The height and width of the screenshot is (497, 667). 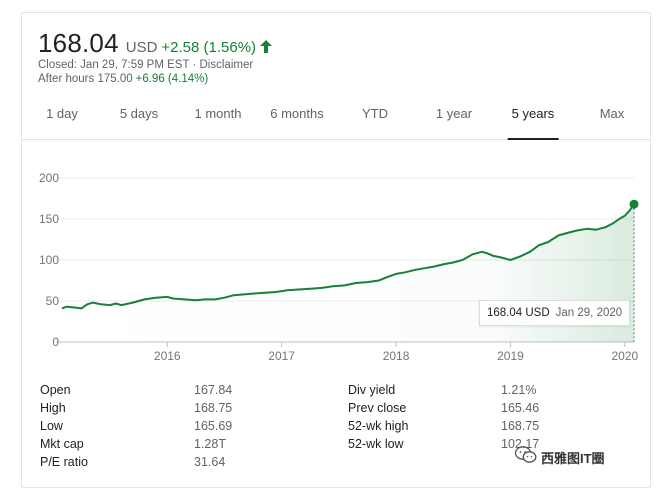 I want to click on stat-value-52wk-low: 102.17, so click(x=520, y=444).